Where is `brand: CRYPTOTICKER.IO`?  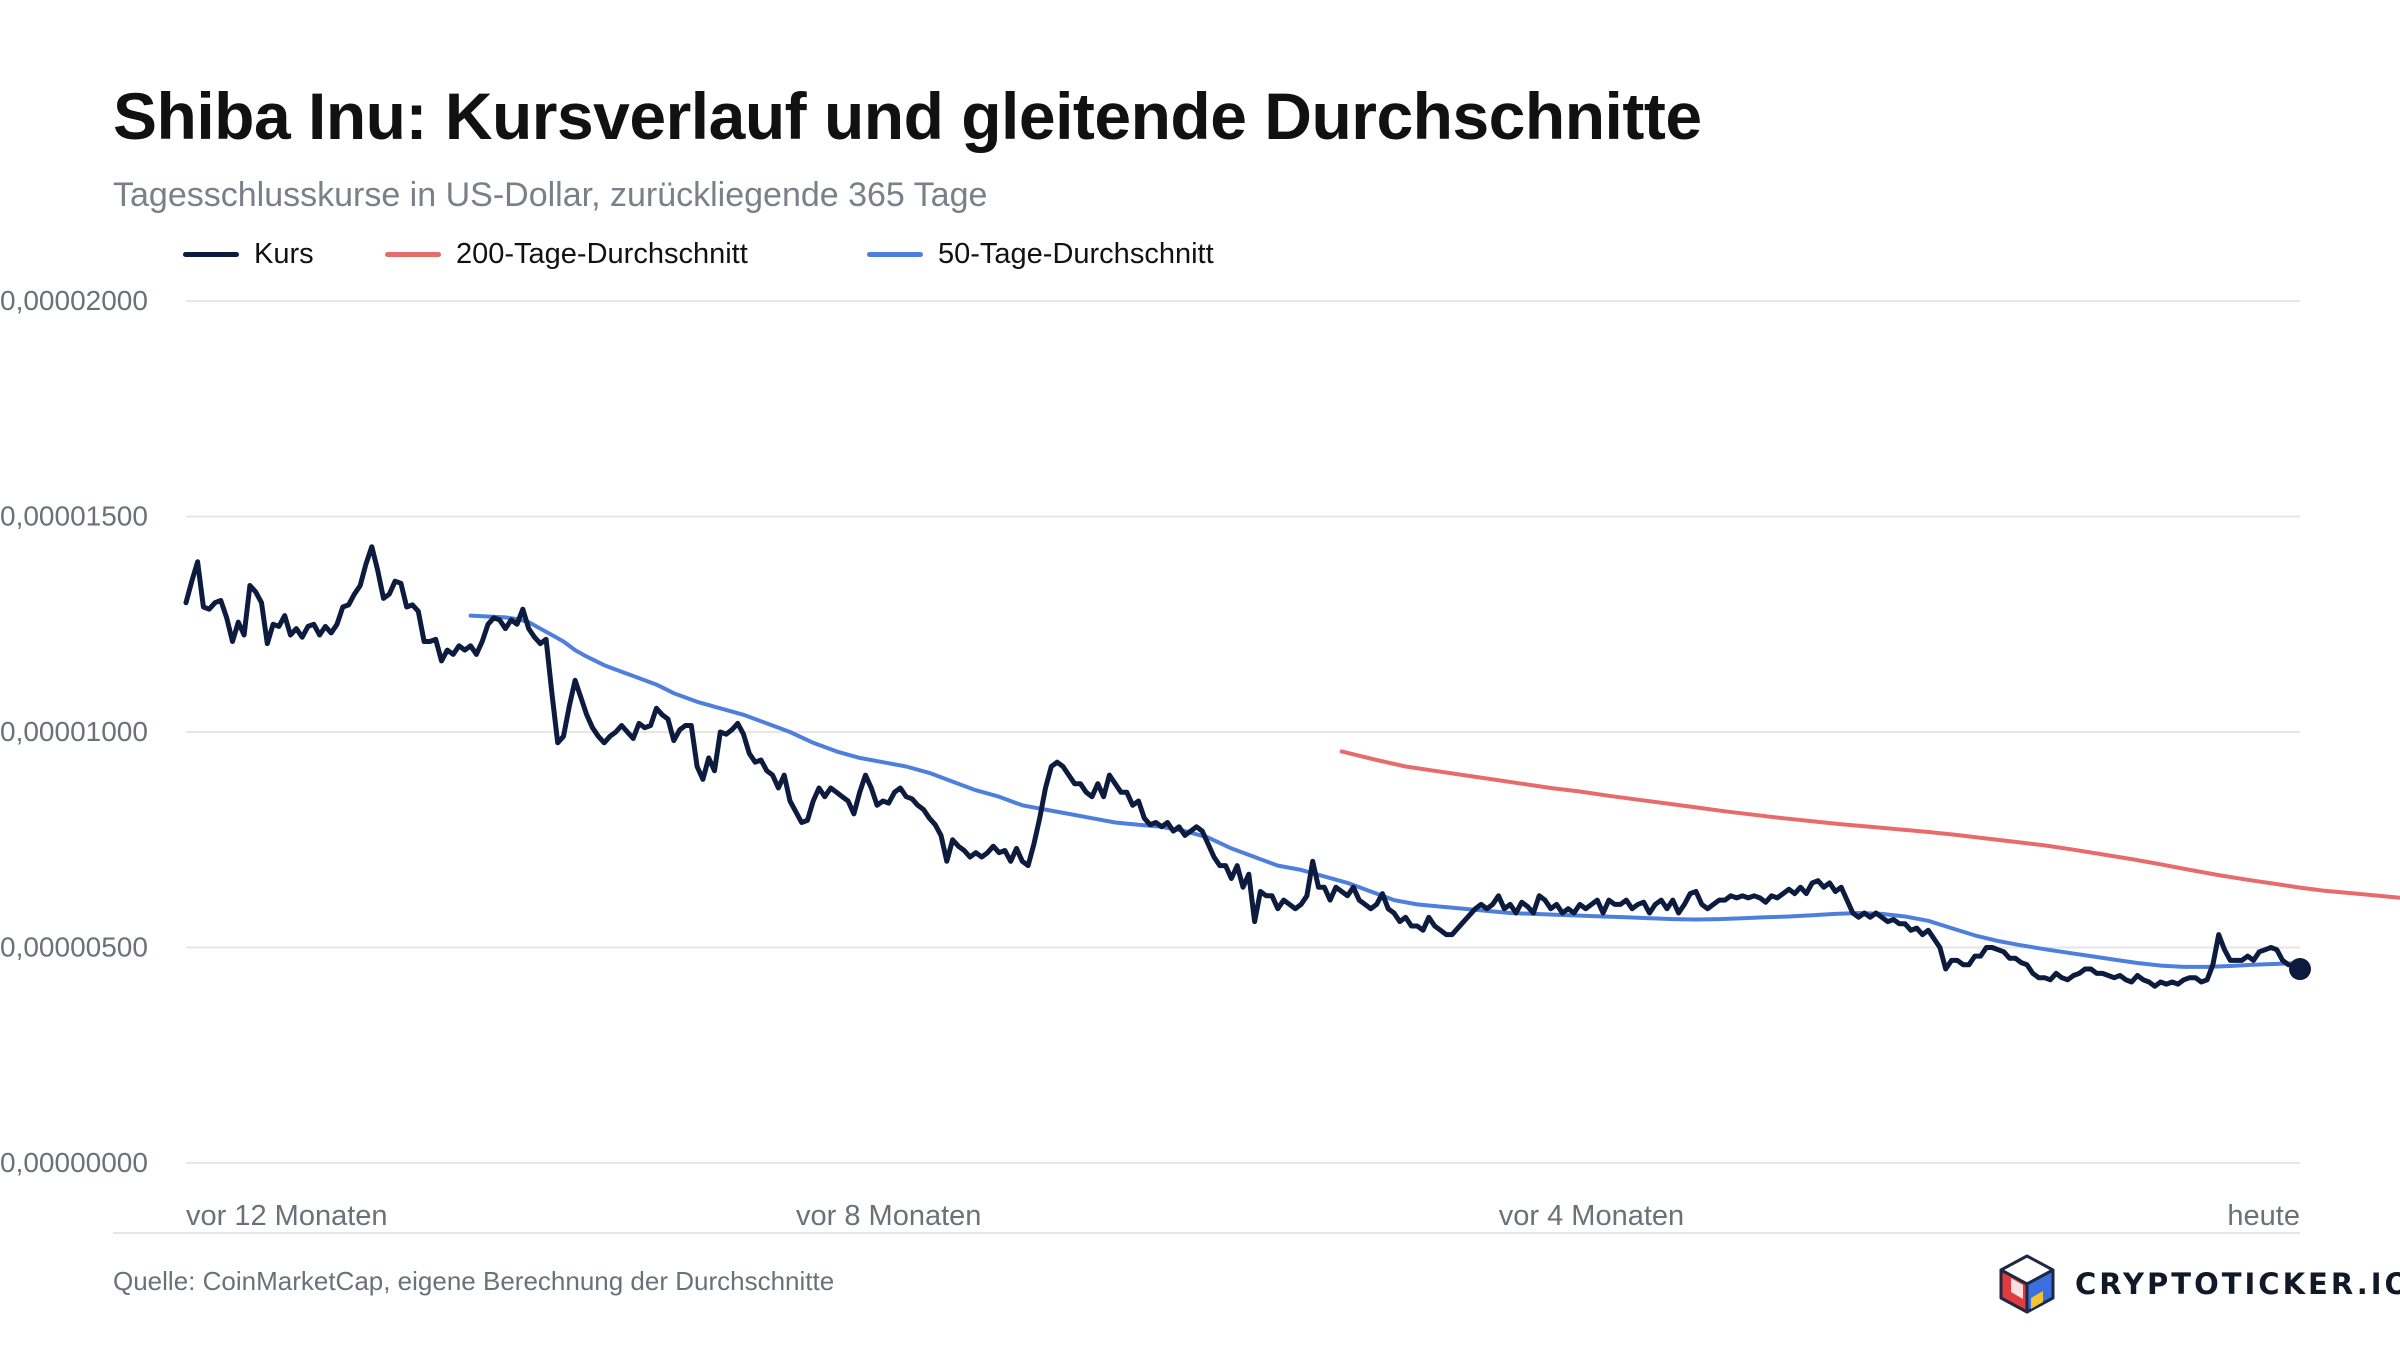 brand: CRYPTOTICKER.IO is located at coordinates (2197, 1284).